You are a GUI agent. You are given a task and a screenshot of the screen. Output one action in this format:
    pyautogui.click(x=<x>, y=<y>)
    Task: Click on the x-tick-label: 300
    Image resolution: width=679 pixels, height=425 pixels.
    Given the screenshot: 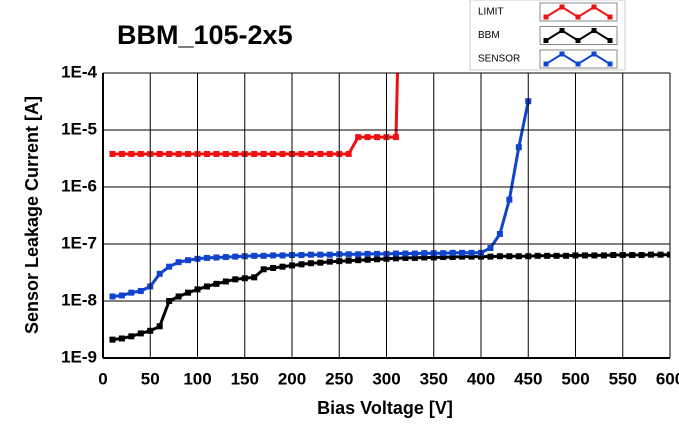 What is the action you would take?
    pyautogui.click(x=386, y=378)
    